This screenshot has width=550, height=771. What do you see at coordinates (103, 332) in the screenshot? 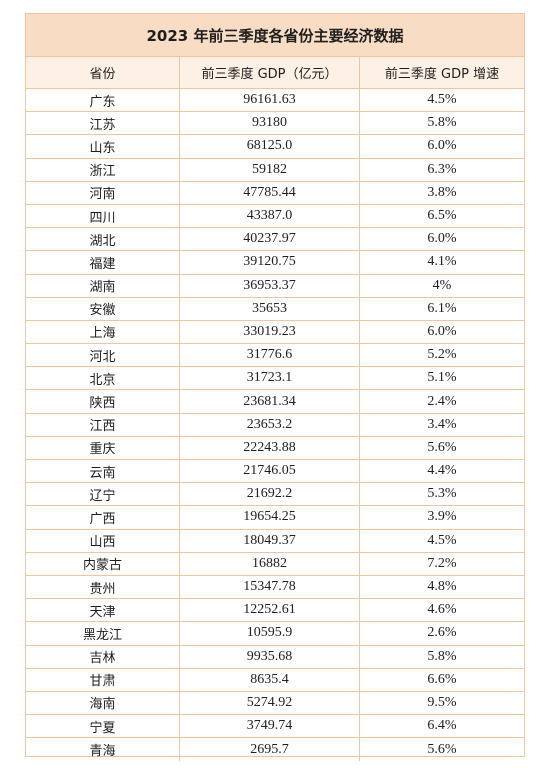
I see `cell-province: 上海` at bounding box center [103, 332].